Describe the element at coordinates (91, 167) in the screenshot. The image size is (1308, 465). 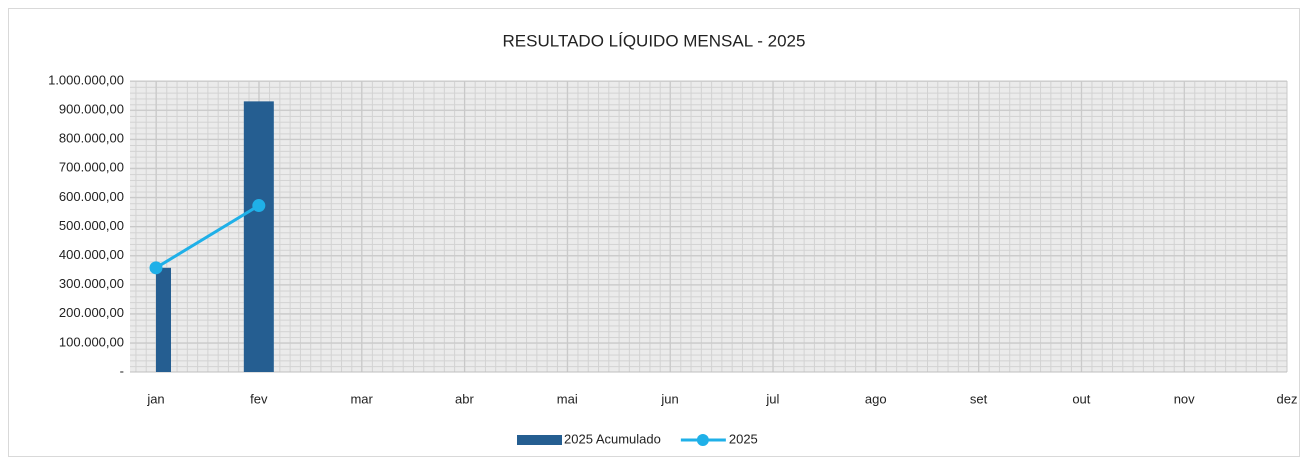
I see `y-tick-label: 700.000,00` at that location.